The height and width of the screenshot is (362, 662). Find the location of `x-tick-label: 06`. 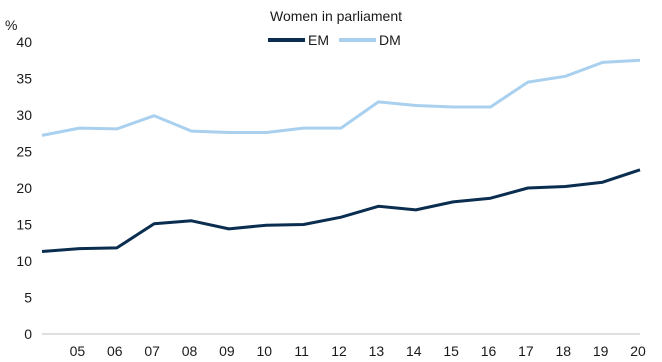

x-tick-label: 06 is located at coordinates (115, 351).